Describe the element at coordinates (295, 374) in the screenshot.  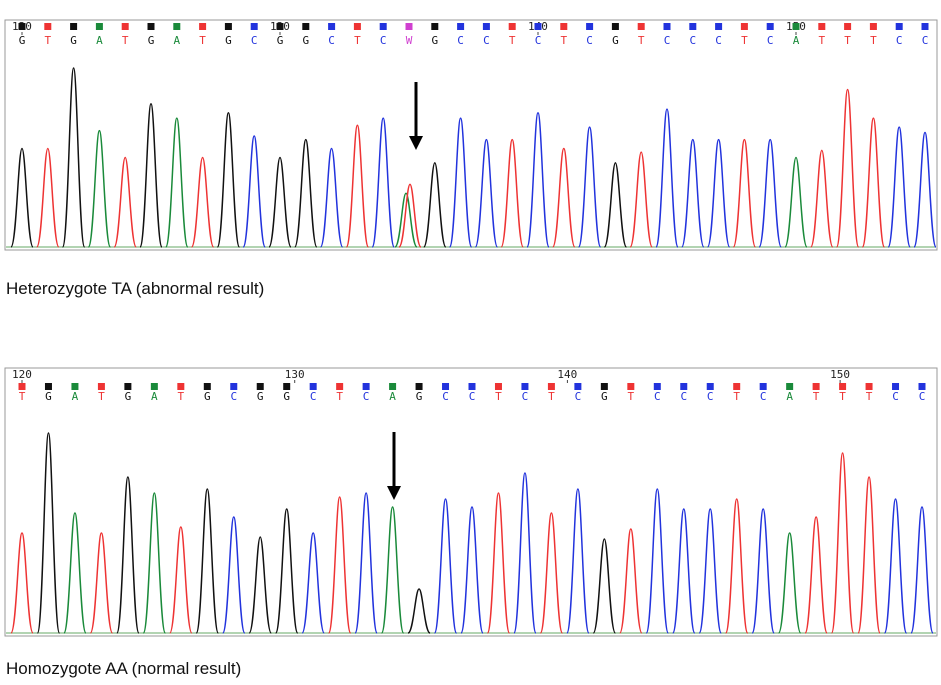
I see `position-label: 130` at that location.